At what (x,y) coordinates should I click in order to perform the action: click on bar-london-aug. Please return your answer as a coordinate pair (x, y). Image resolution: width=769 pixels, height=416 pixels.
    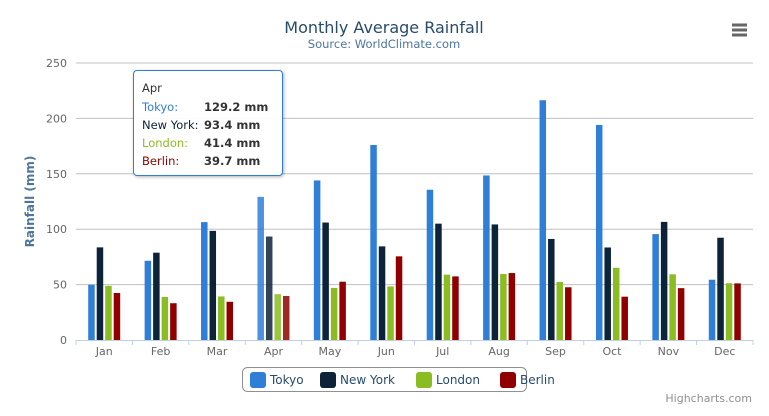
    Looking at the image, I should click on (503, 306).